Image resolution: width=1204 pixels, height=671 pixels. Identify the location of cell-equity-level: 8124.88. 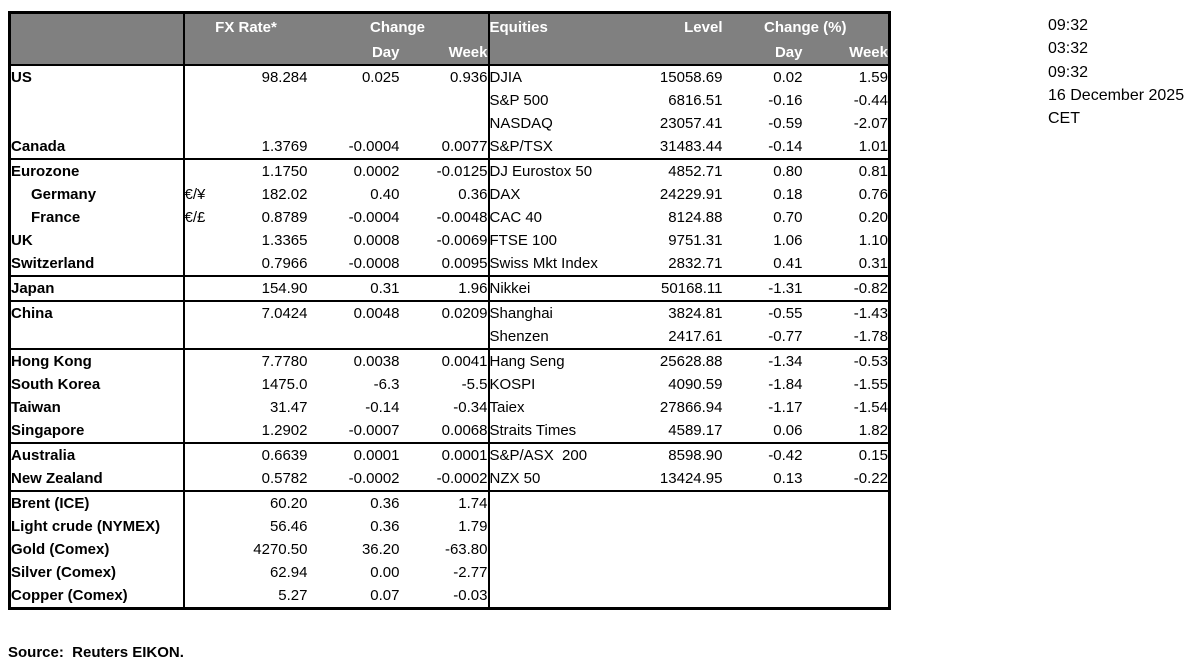
(695, 217).